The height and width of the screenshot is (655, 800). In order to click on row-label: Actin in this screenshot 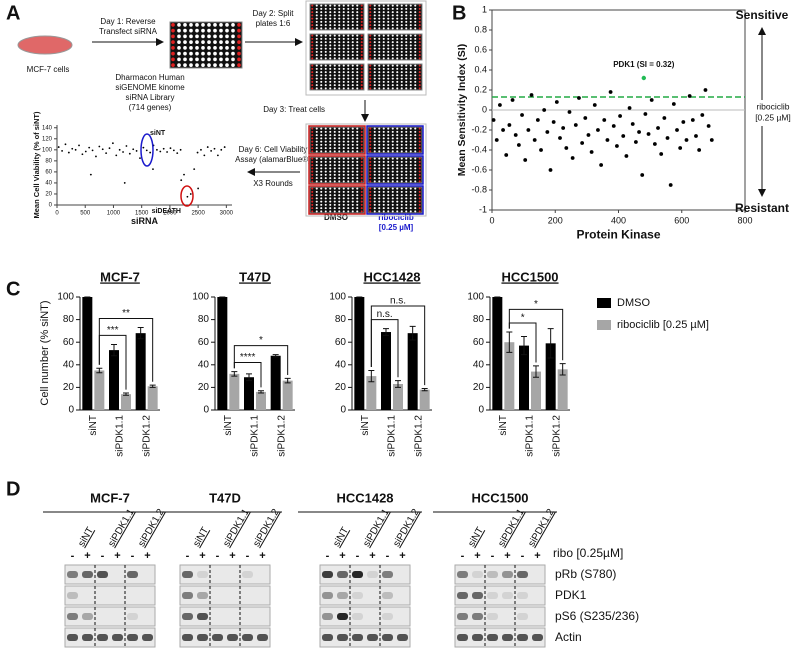, I will do `click(568, 637)`.